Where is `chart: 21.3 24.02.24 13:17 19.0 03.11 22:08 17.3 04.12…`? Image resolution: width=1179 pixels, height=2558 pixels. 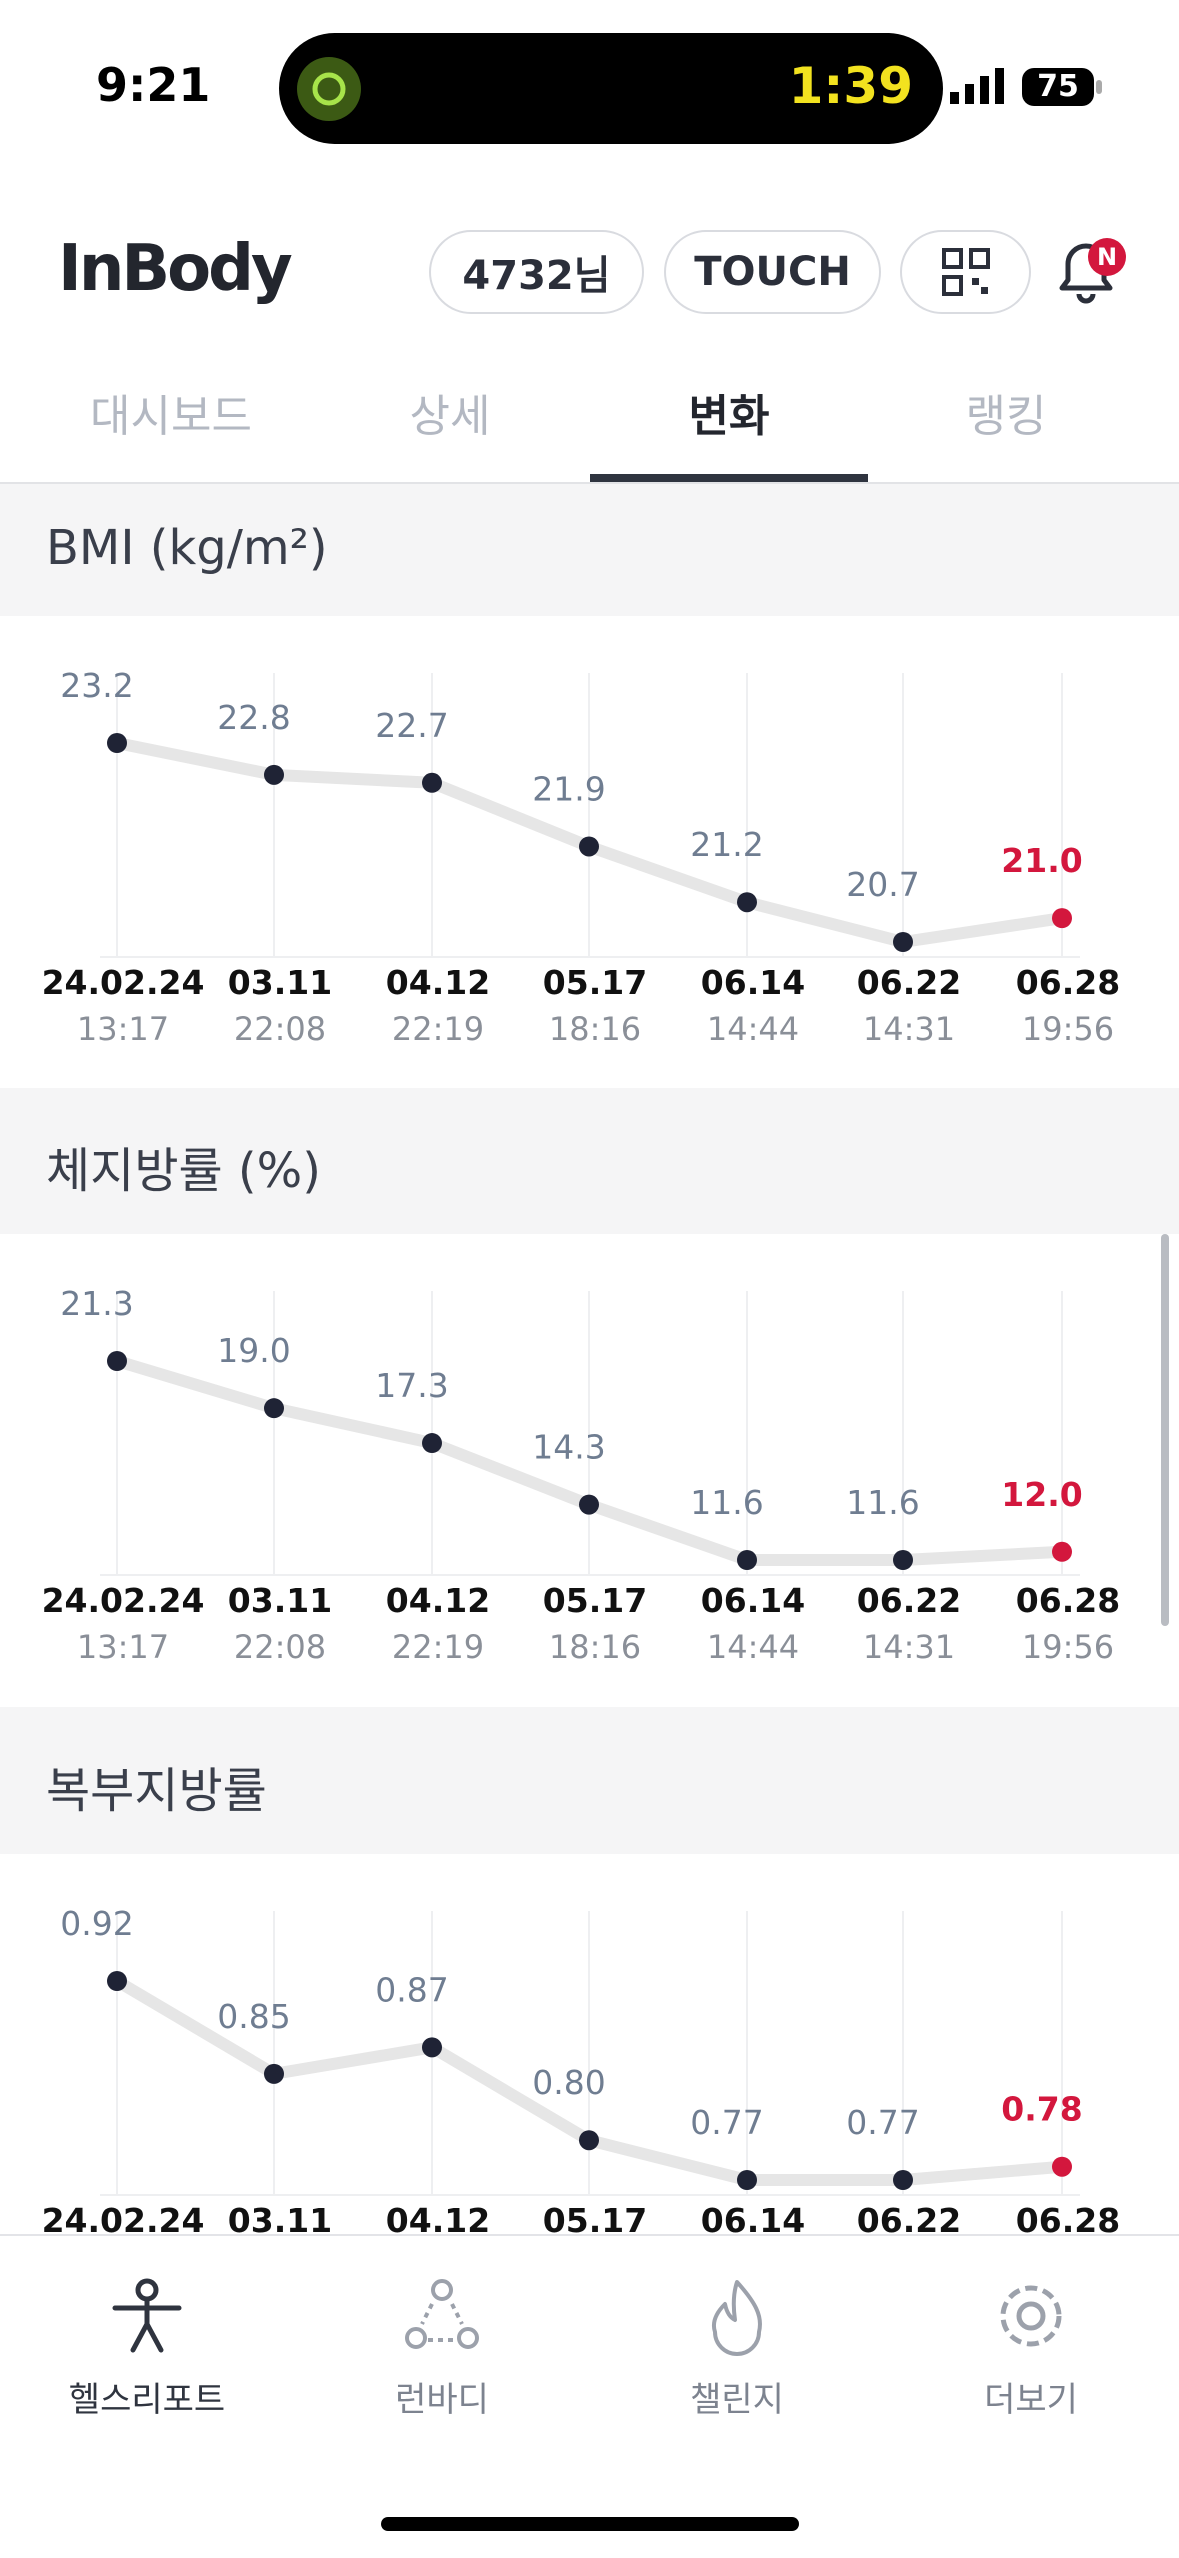 chart: 21.3 24.02.24 13:17 19.0 03.11 22:08 17.3 04.12… is located at coordinates (581, 1475).